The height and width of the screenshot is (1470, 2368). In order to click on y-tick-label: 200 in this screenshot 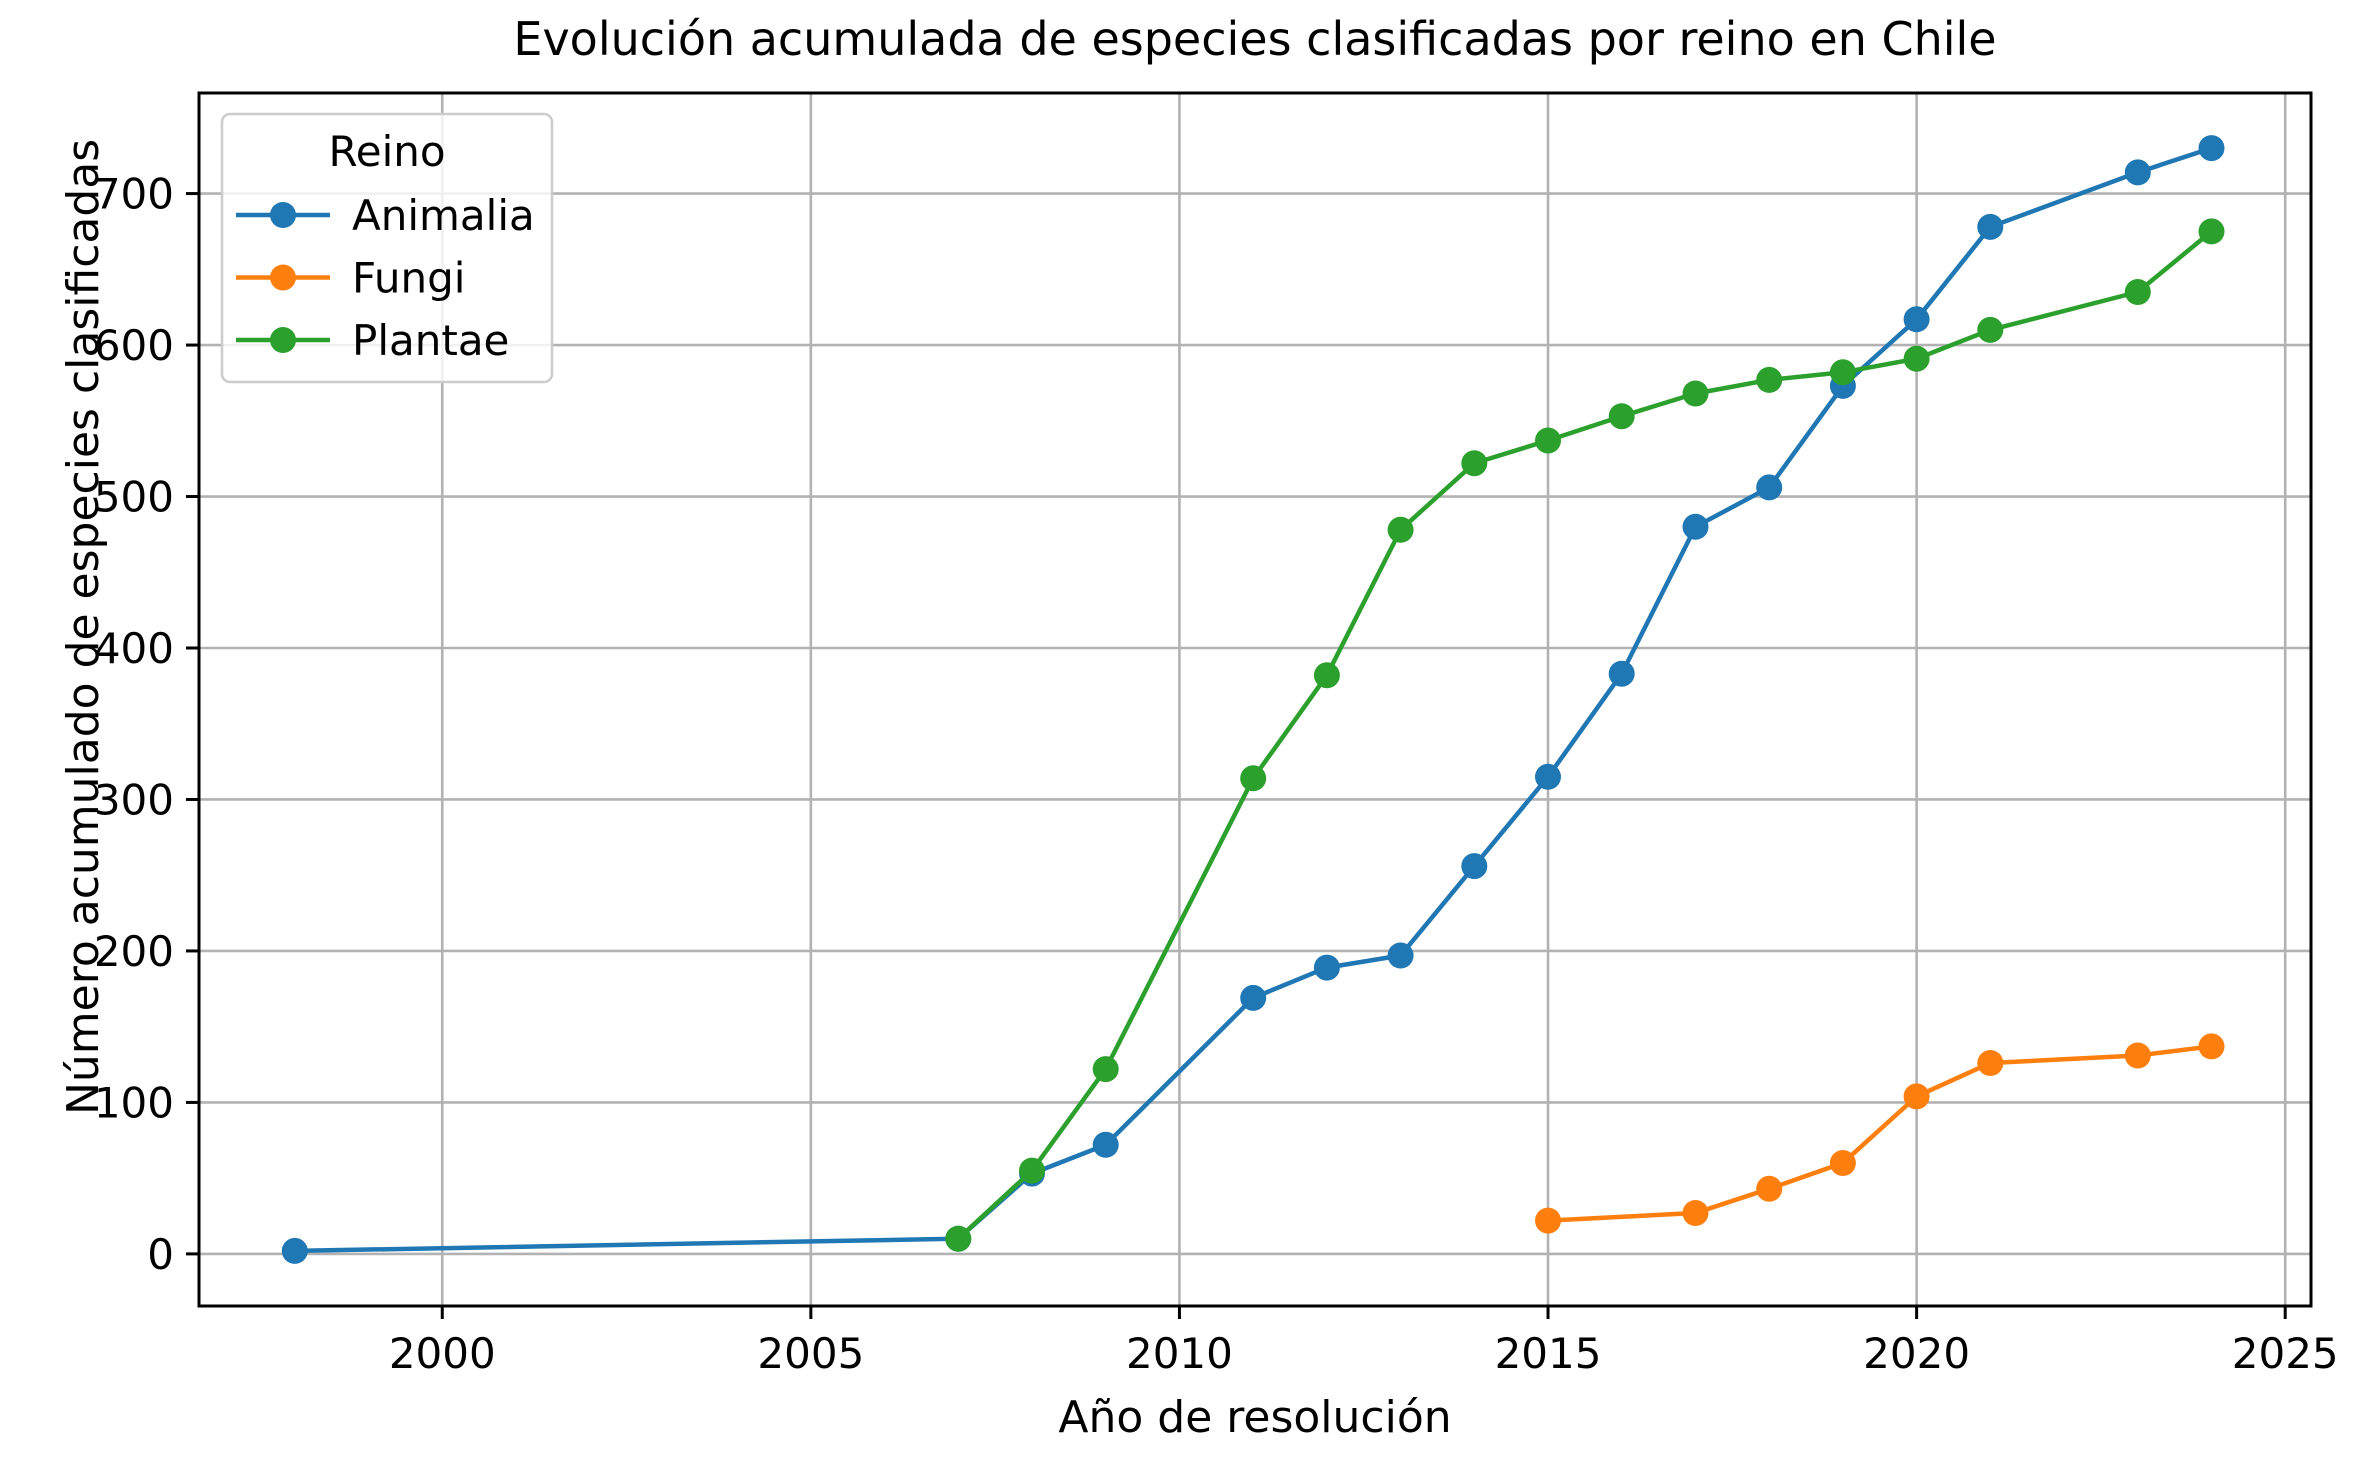, I will do `click(134, 951)`.